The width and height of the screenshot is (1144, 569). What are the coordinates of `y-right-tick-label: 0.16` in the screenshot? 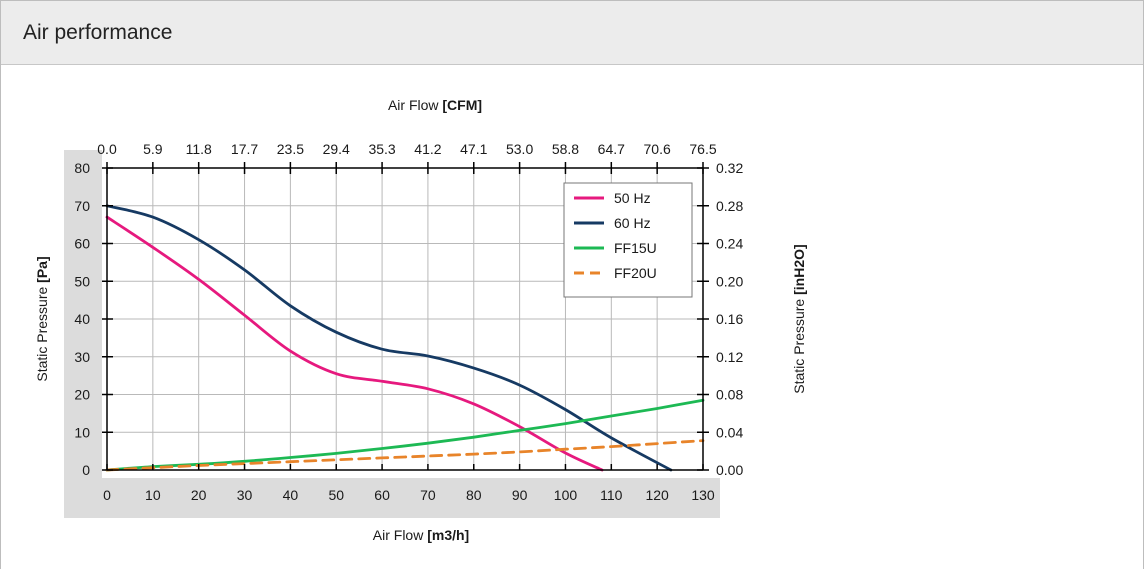 It's located at (729, 319).